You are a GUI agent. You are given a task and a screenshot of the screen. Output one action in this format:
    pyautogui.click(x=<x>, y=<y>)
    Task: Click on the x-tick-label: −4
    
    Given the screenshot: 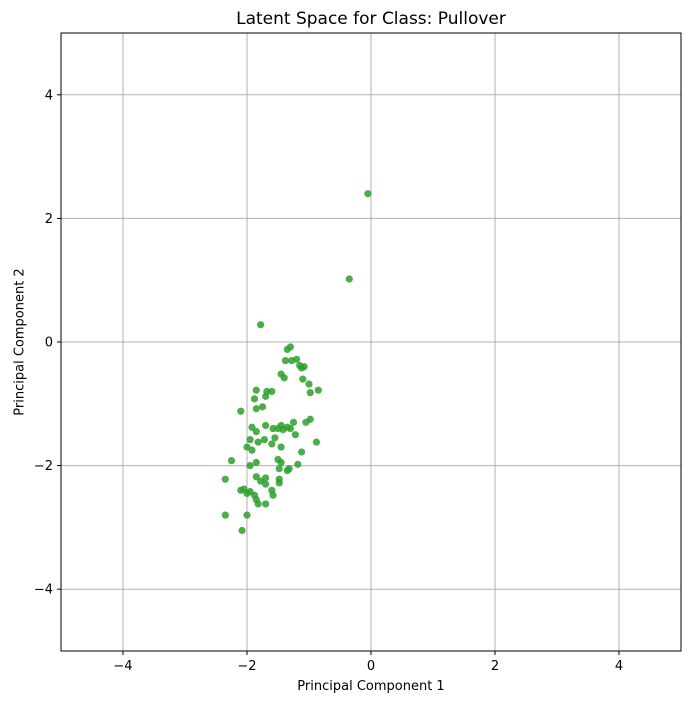 What is the action you would take?
    pyautogui.click(x=122, y=666)
    